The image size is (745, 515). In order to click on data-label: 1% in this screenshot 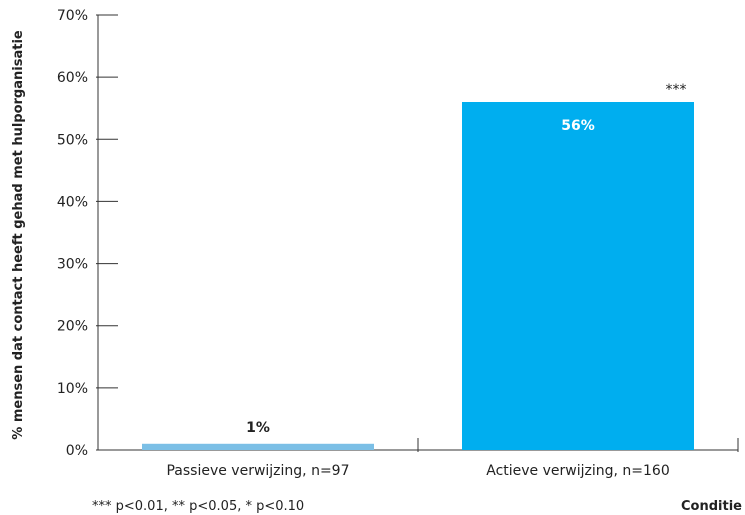, I will do `click(258, 428)`.